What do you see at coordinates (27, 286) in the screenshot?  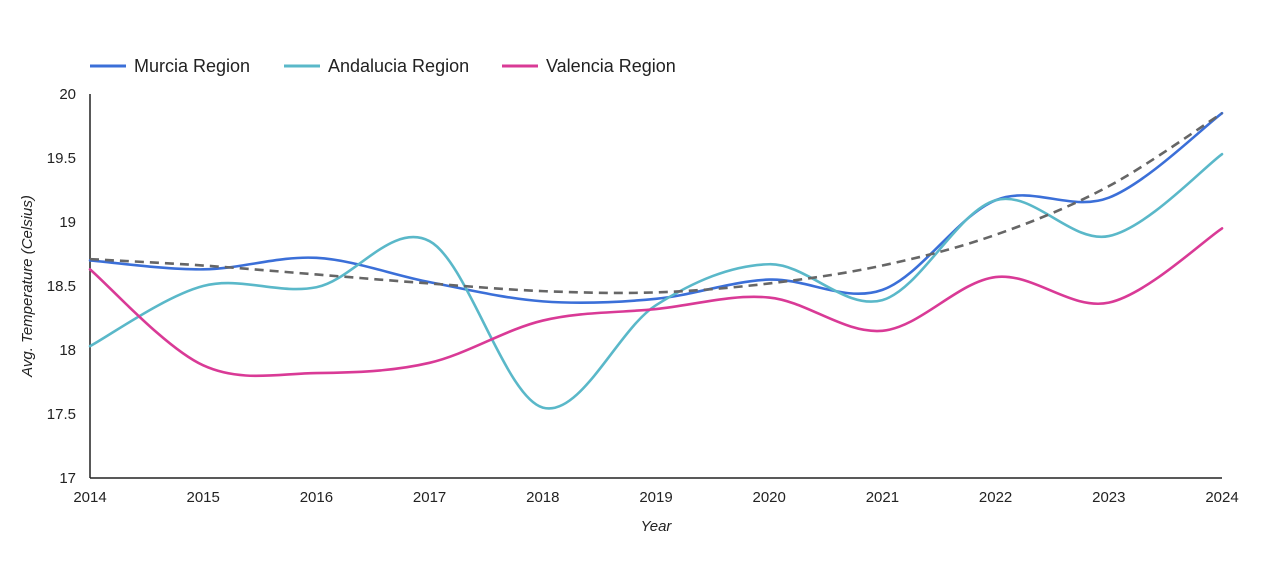 I see `y-axis-title: Avg. Temperature (Celsius)` at bounding box center [27, 286].